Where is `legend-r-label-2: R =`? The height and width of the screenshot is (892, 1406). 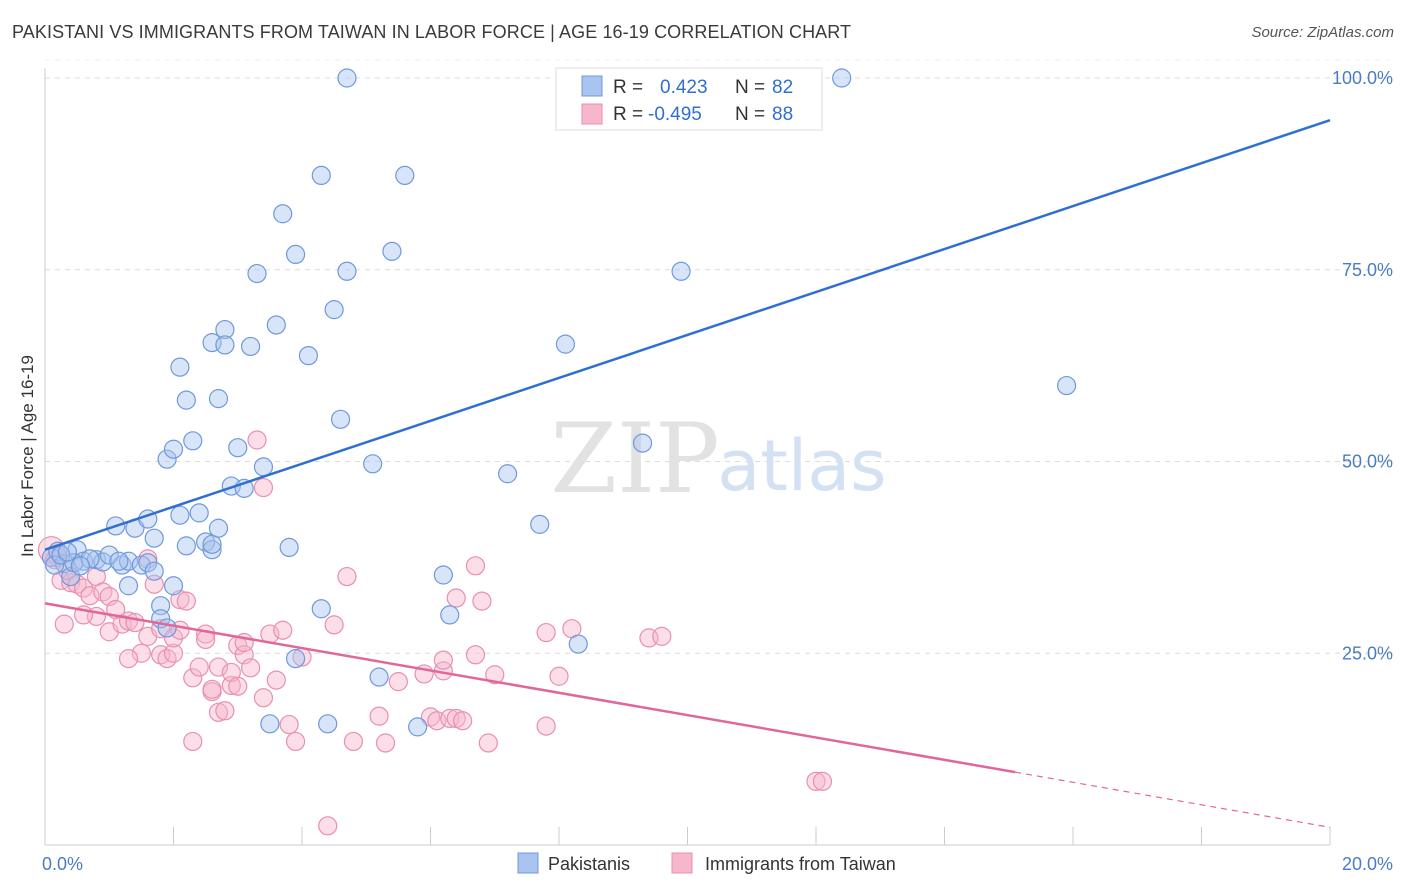
legend-r-label-2: R = is located at coordinates (628, 114).